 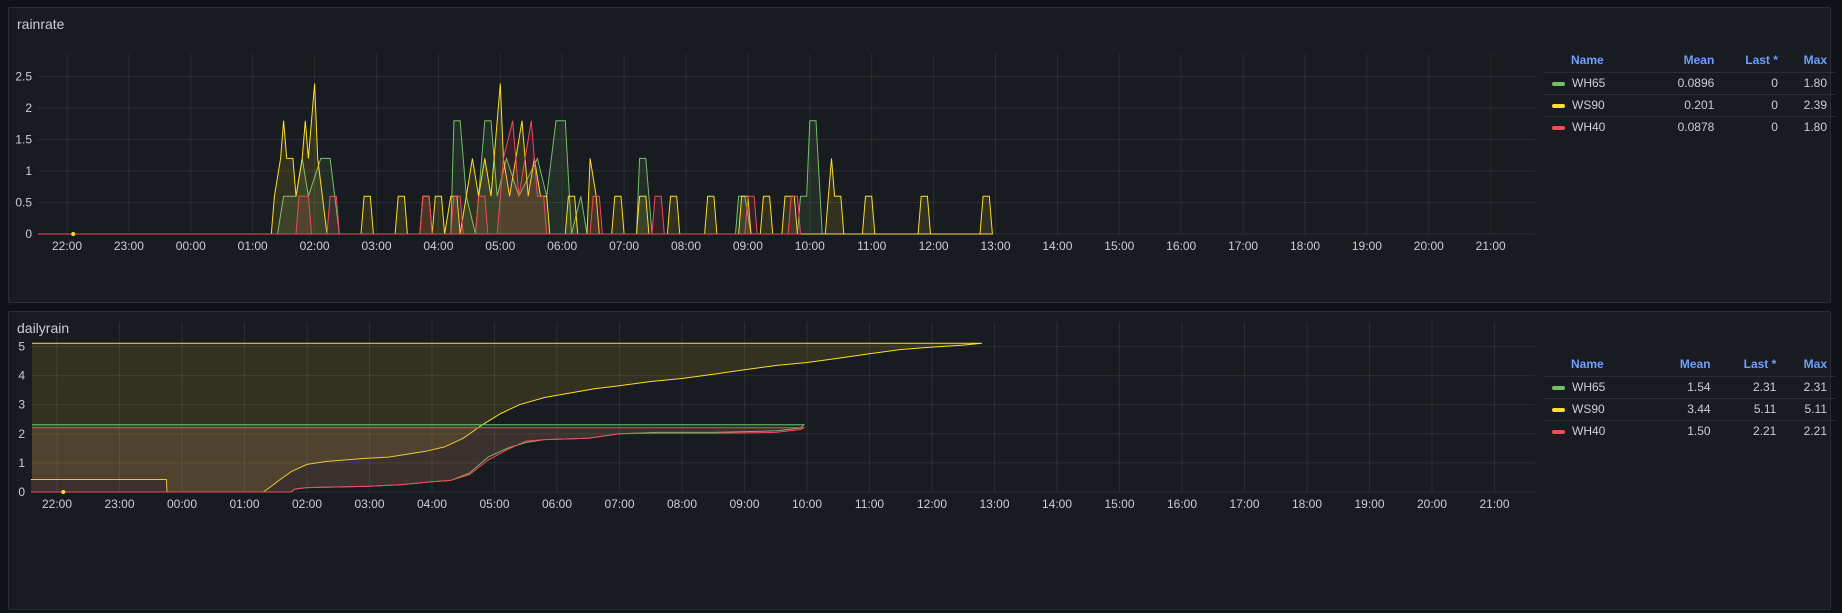 What do you see at coordinates (1751, 409) in the screenshot?
I see `legend-last: 5.11` at bounding box center [1751, 409].